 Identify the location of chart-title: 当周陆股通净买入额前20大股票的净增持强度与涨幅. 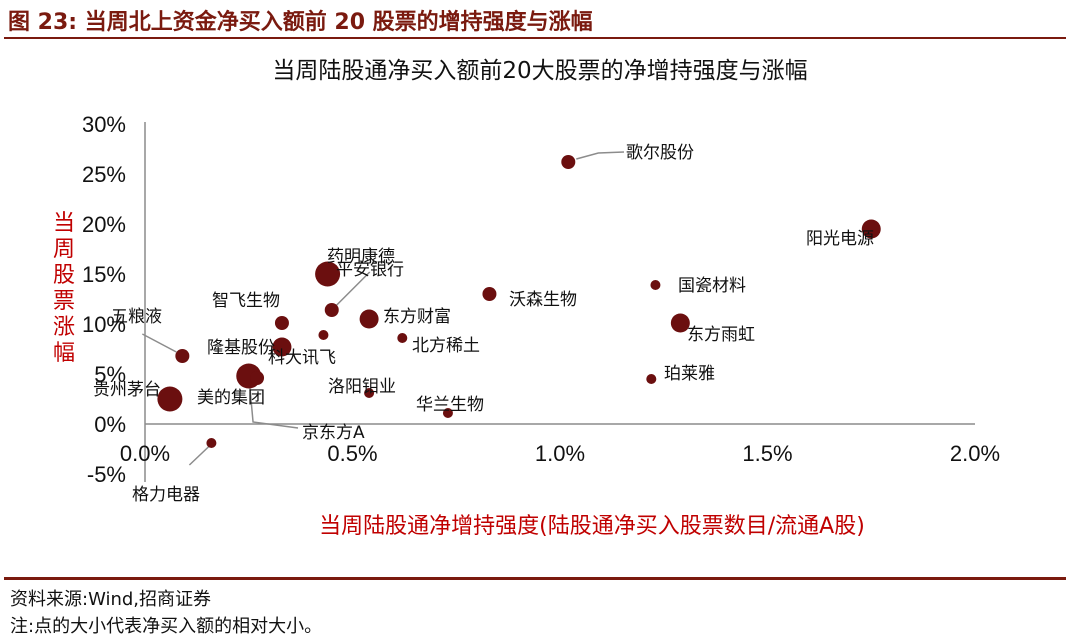
(539, 71).